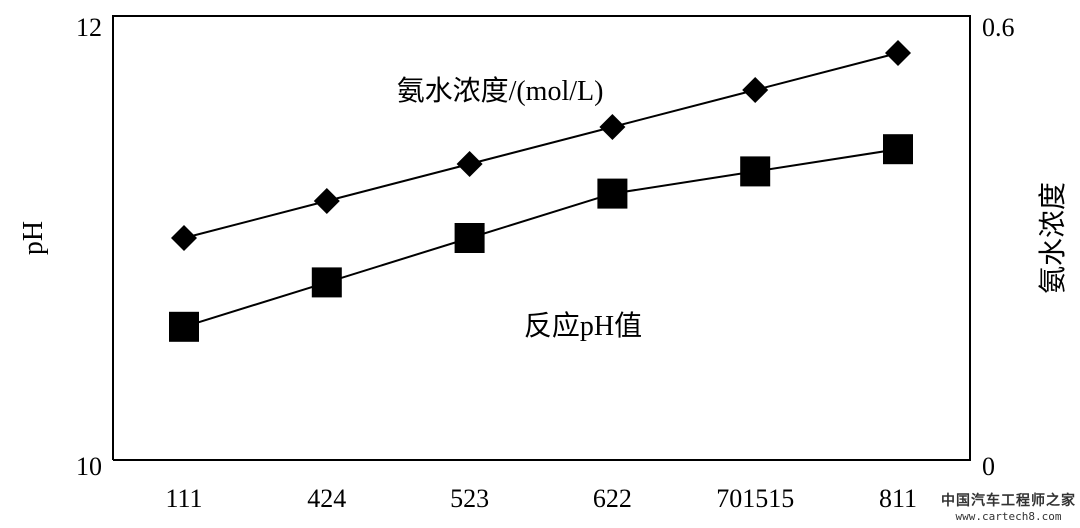 This screenshot has width=1080, height=528. Describe the element at coordinates (541, 498) in the screenshot. I see `x-axis-ticks: 111 424 523 622 701515 811` at that location.